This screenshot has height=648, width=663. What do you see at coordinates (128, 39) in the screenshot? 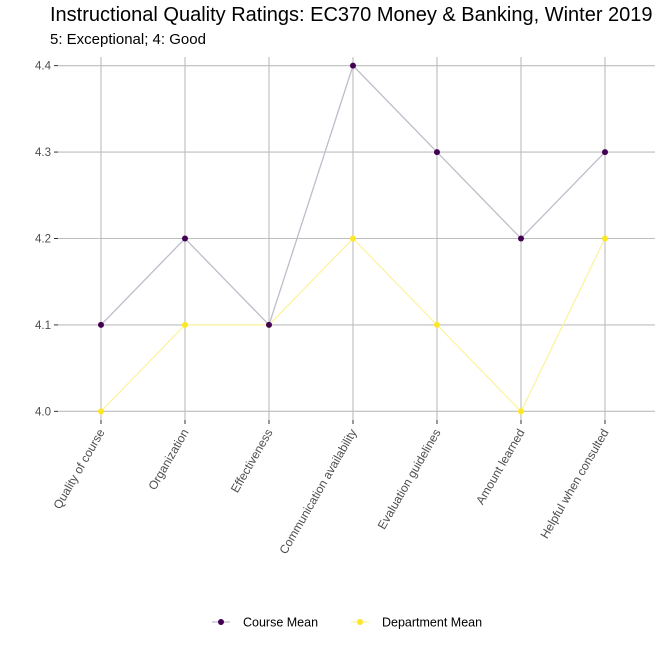
I see `chart-subtitle: 5: Exceptional; 4: Good` at bounding box center [128, 39].